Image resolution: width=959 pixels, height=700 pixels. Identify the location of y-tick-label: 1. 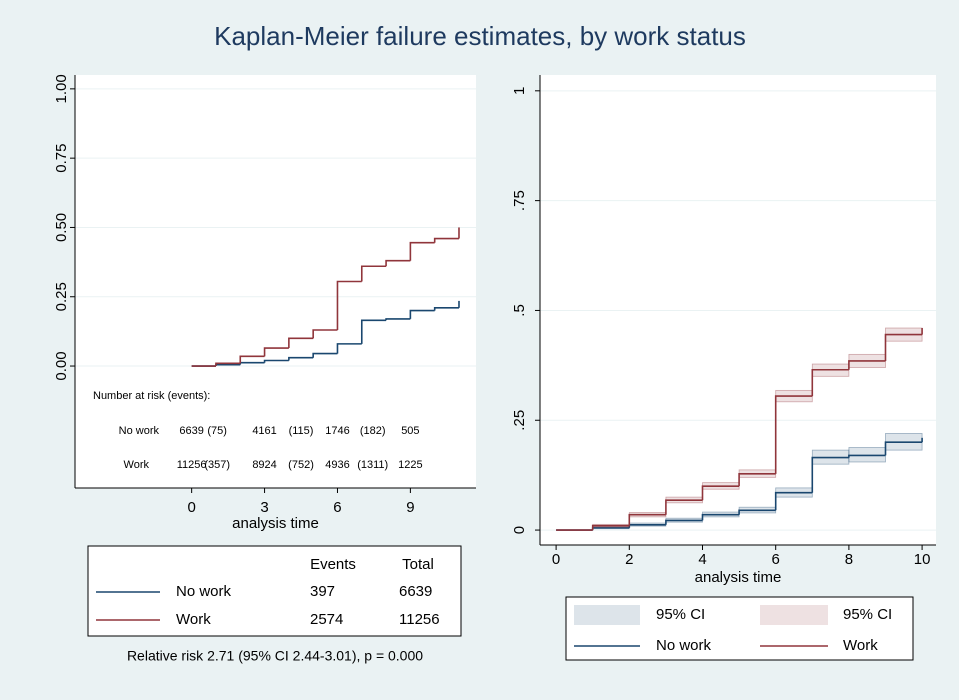
(519, 91).